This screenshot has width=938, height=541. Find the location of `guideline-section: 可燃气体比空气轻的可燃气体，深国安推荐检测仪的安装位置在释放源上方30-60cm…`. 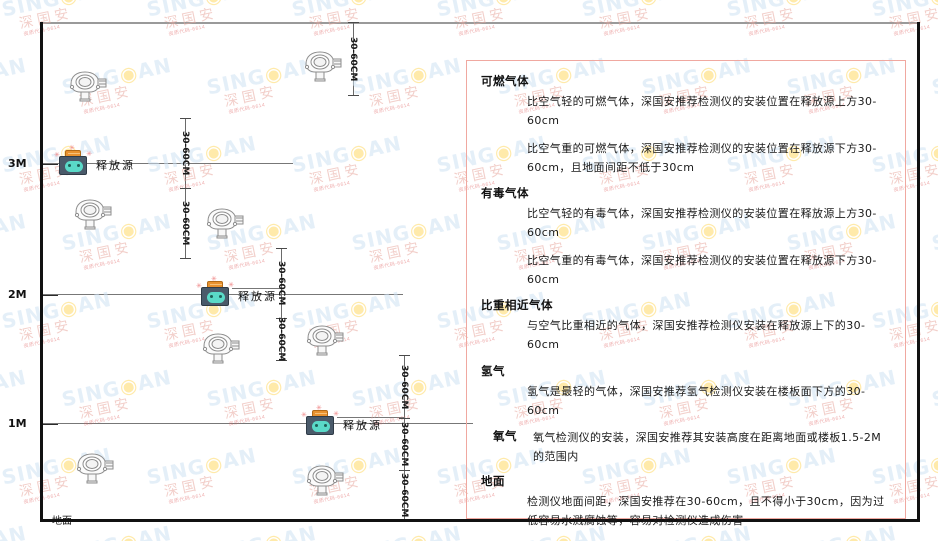

guideline-section: 可燃气体比空气轻的可燃气体，深国安推荐检测仪的安装位置在释放源上方30-60cm… is located at coordinates (686, 125).